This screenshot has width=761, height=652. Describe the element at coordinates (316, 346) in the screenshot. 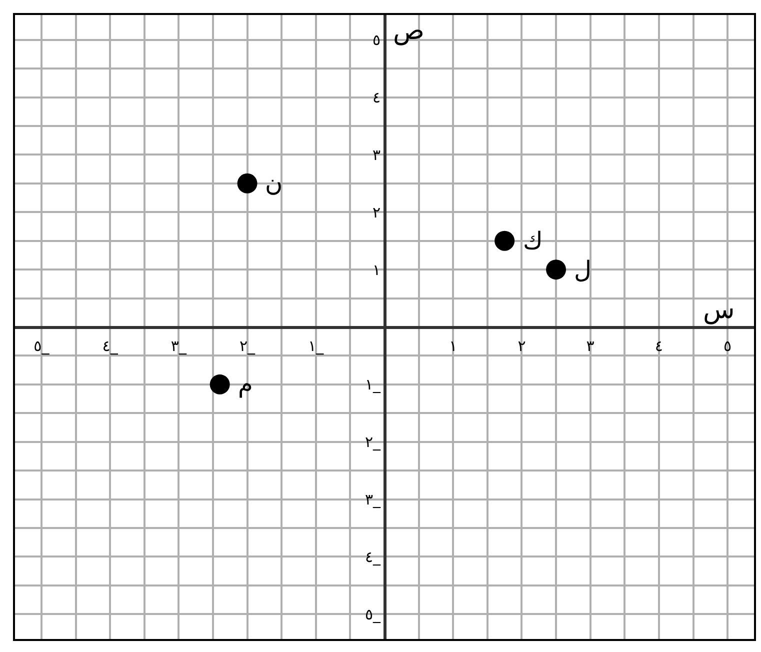

I see `x-tick-label: ١_` at that location.